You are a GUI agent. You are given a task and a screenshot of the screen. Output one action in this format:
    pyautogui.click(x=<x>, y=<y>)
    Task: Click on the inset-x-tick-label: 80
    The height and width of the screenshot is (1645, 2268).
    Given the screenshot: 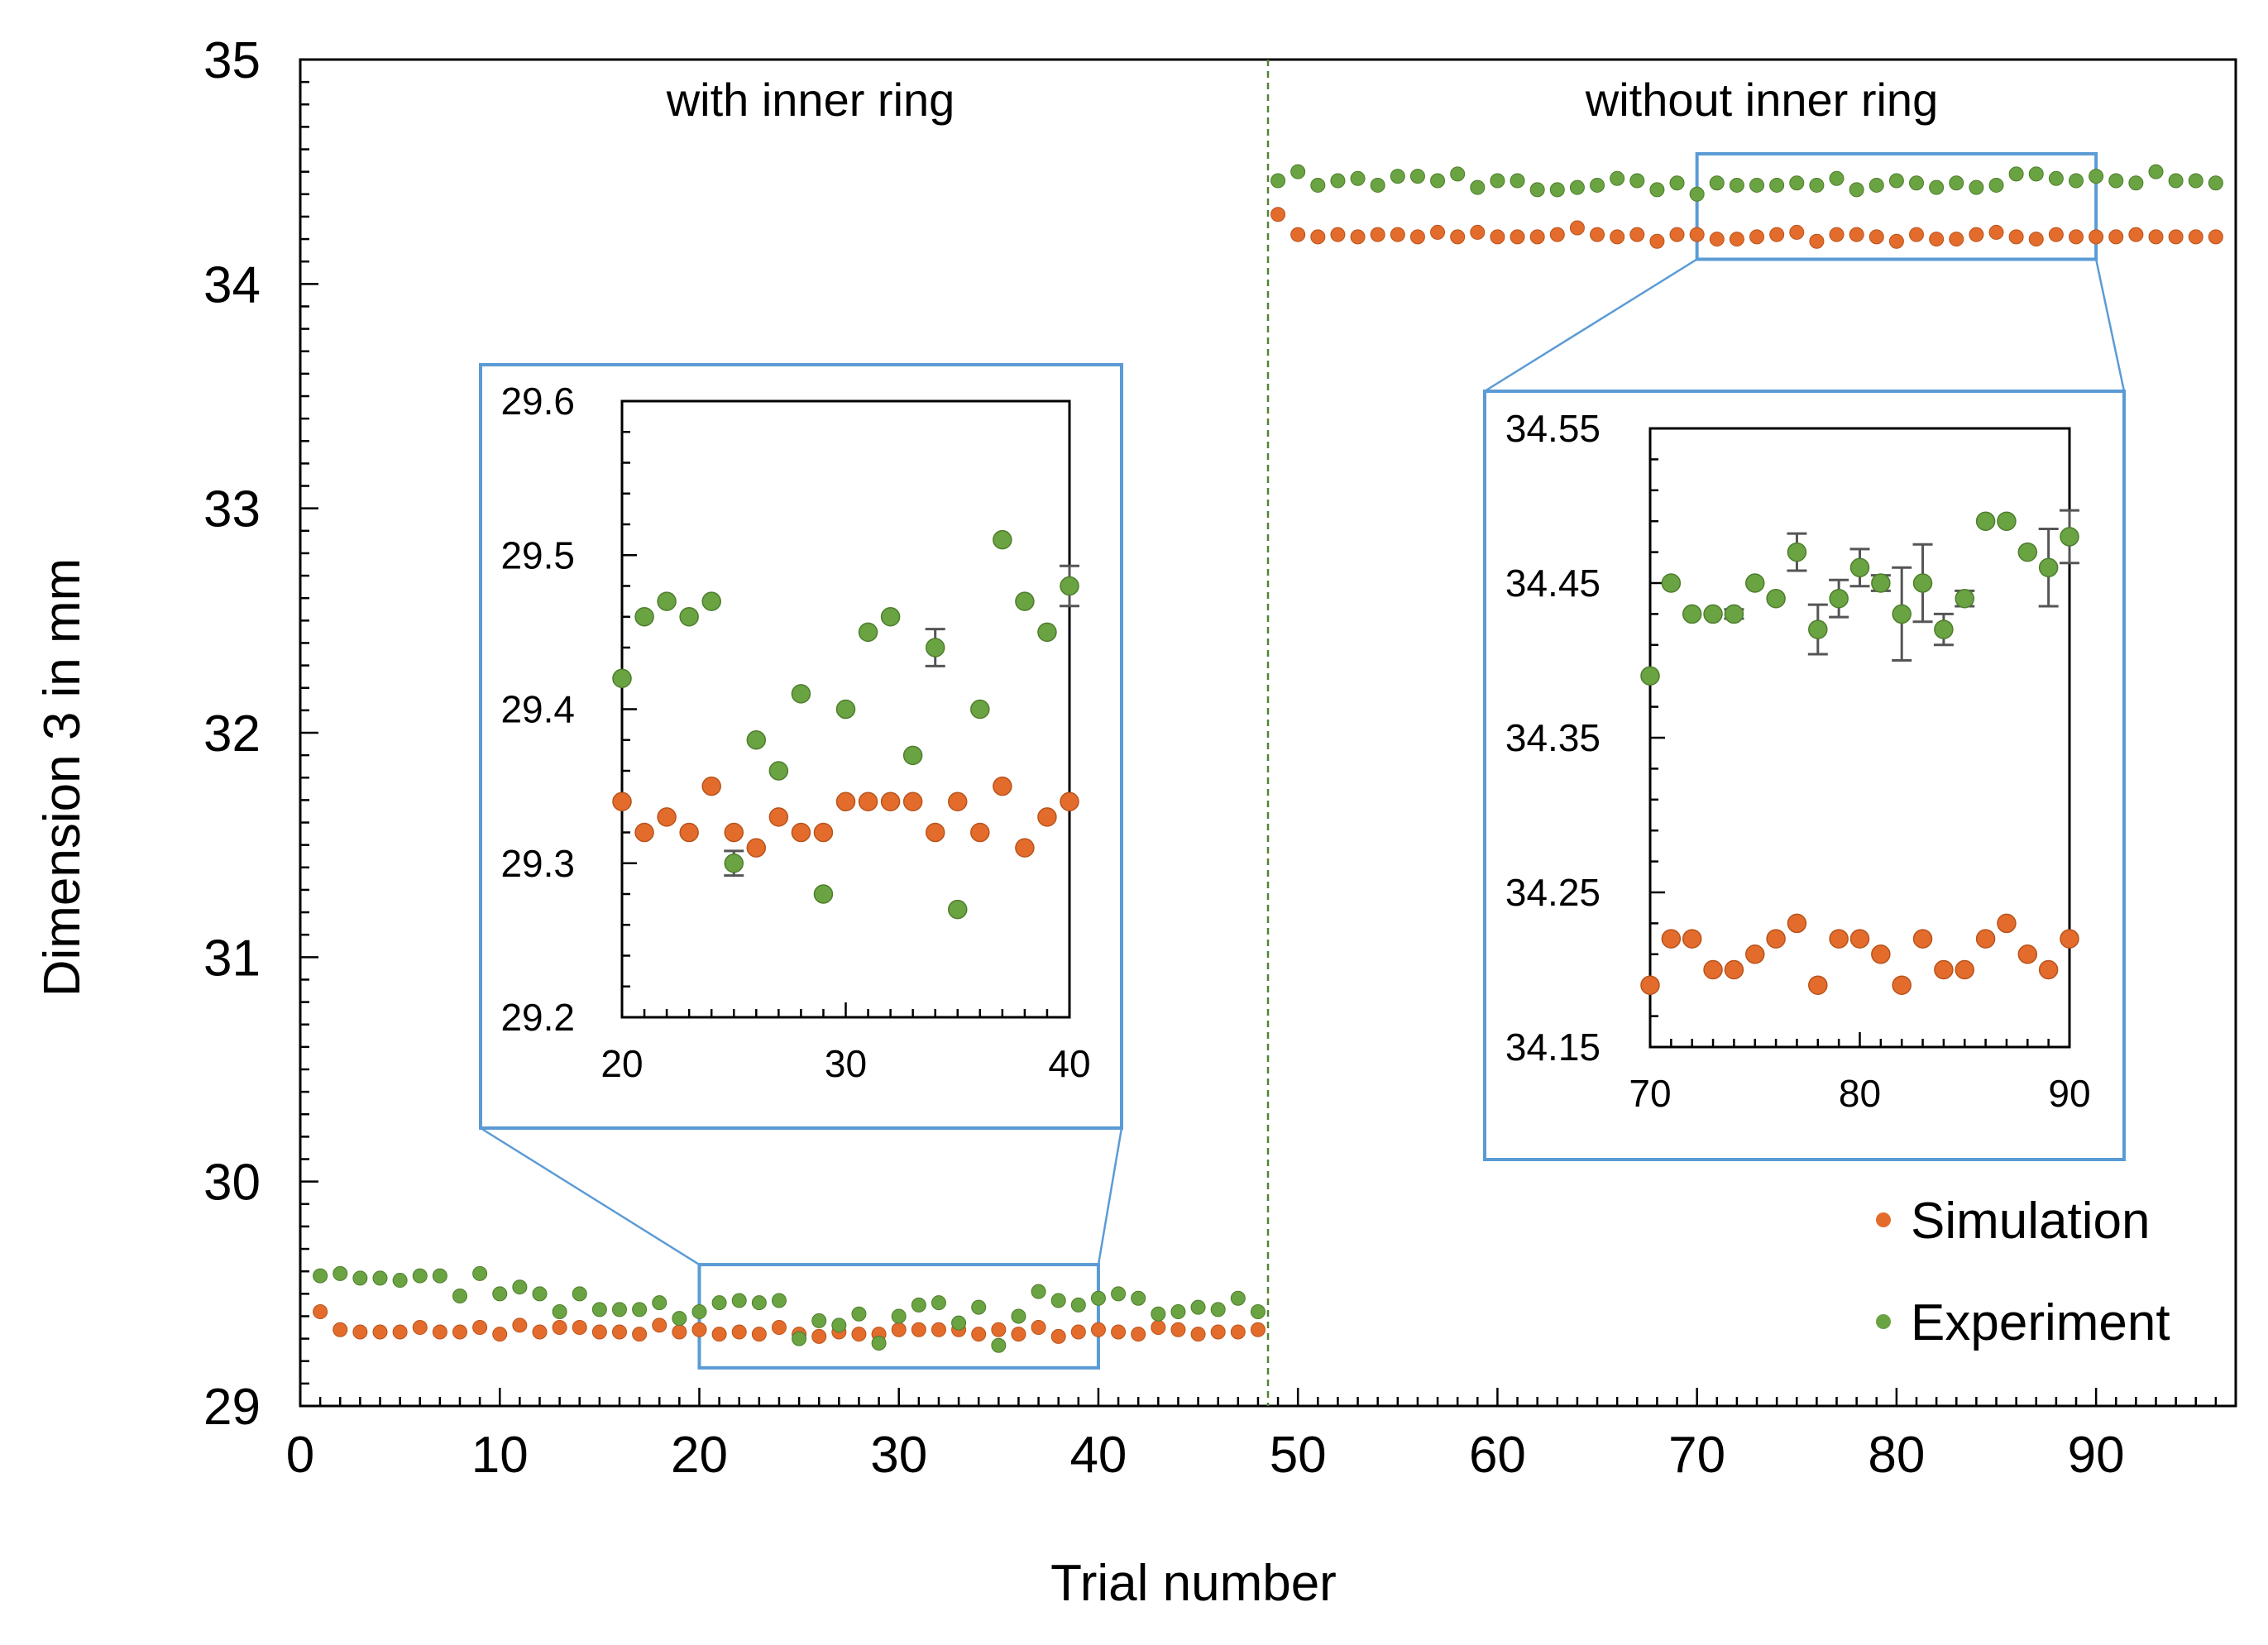 What is the action you would take?
    pyautogui.click(x=1860, y=1093)
    